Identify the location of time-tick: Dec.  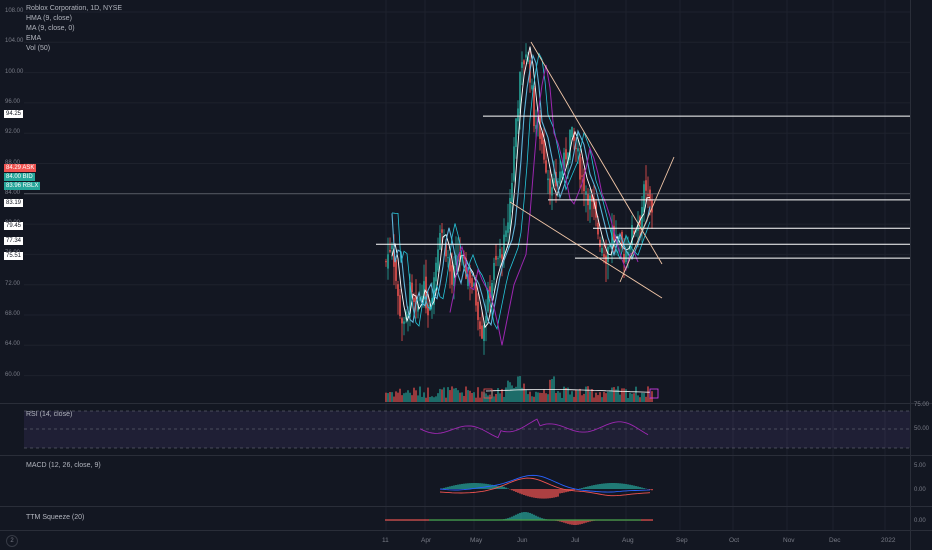
(835, 540).